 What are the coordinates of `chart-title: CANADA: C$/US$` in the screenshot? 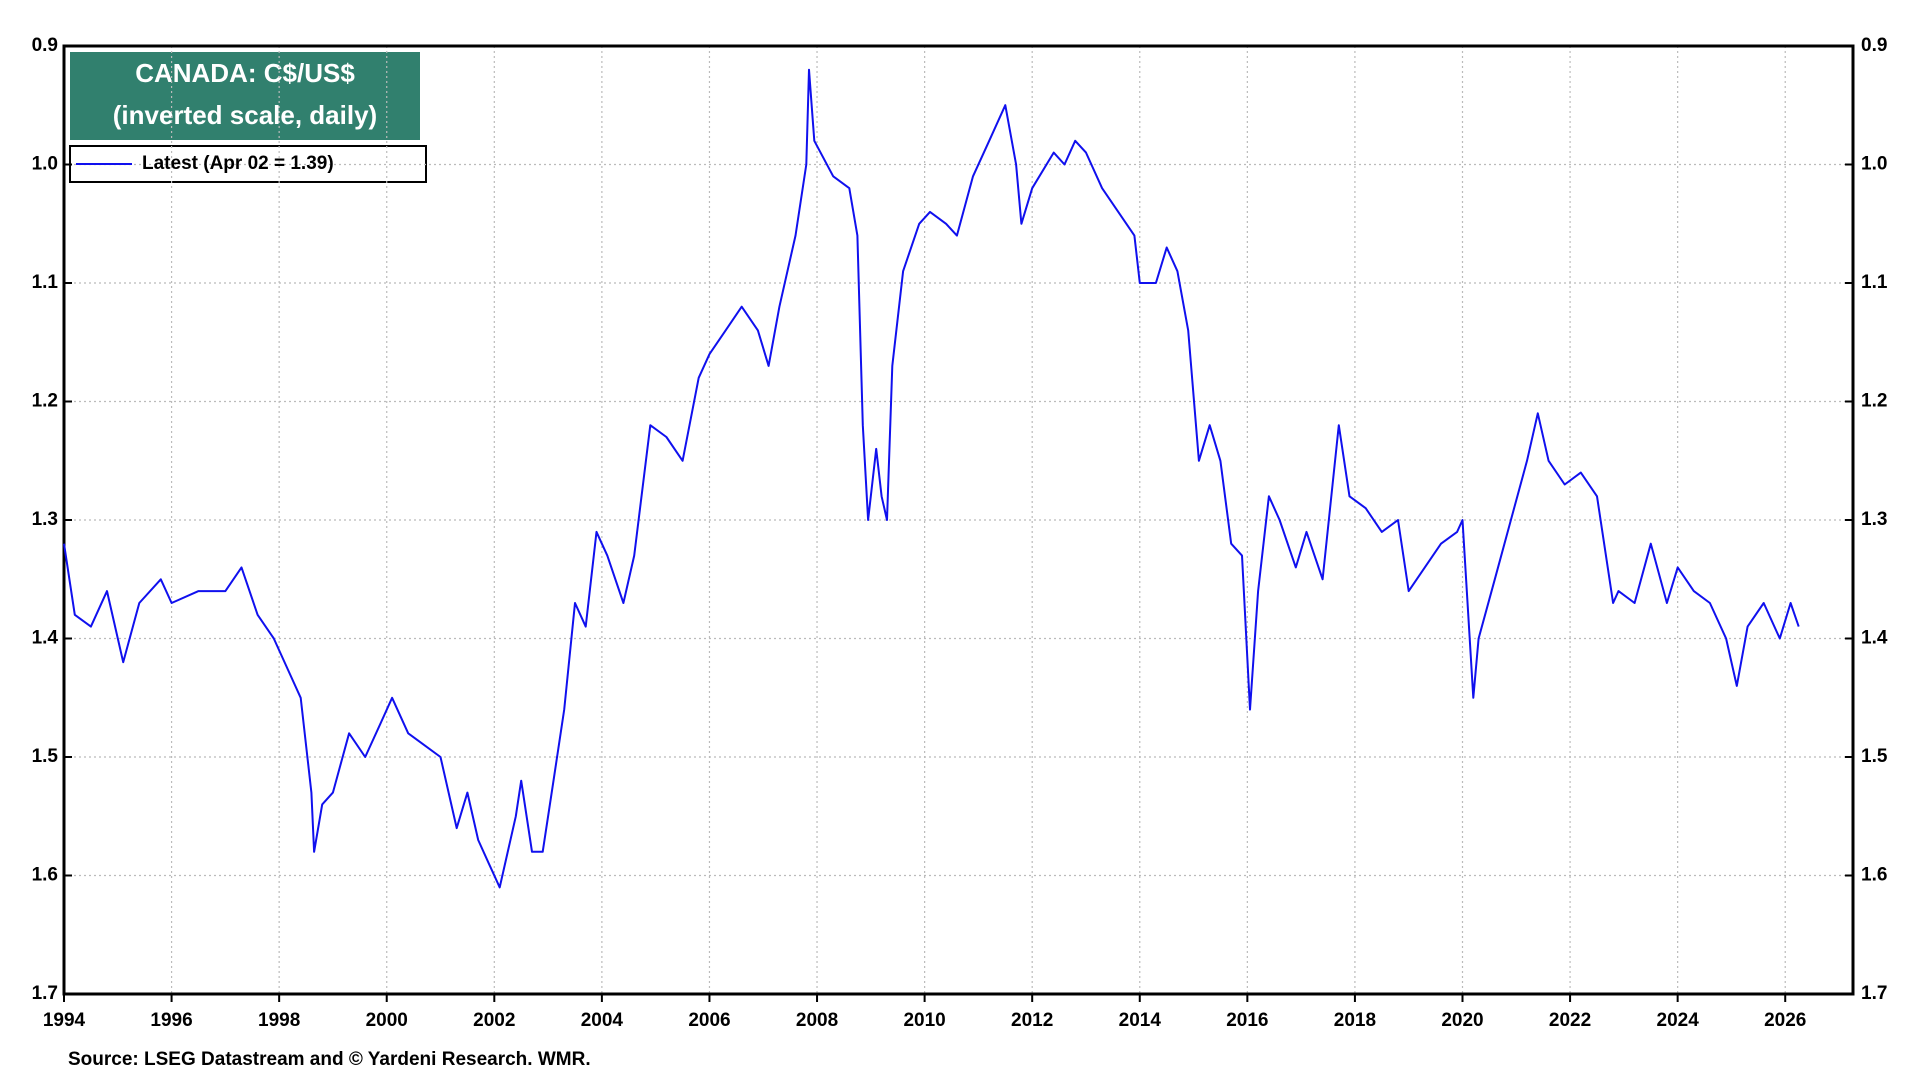 It's located at (245, 73).